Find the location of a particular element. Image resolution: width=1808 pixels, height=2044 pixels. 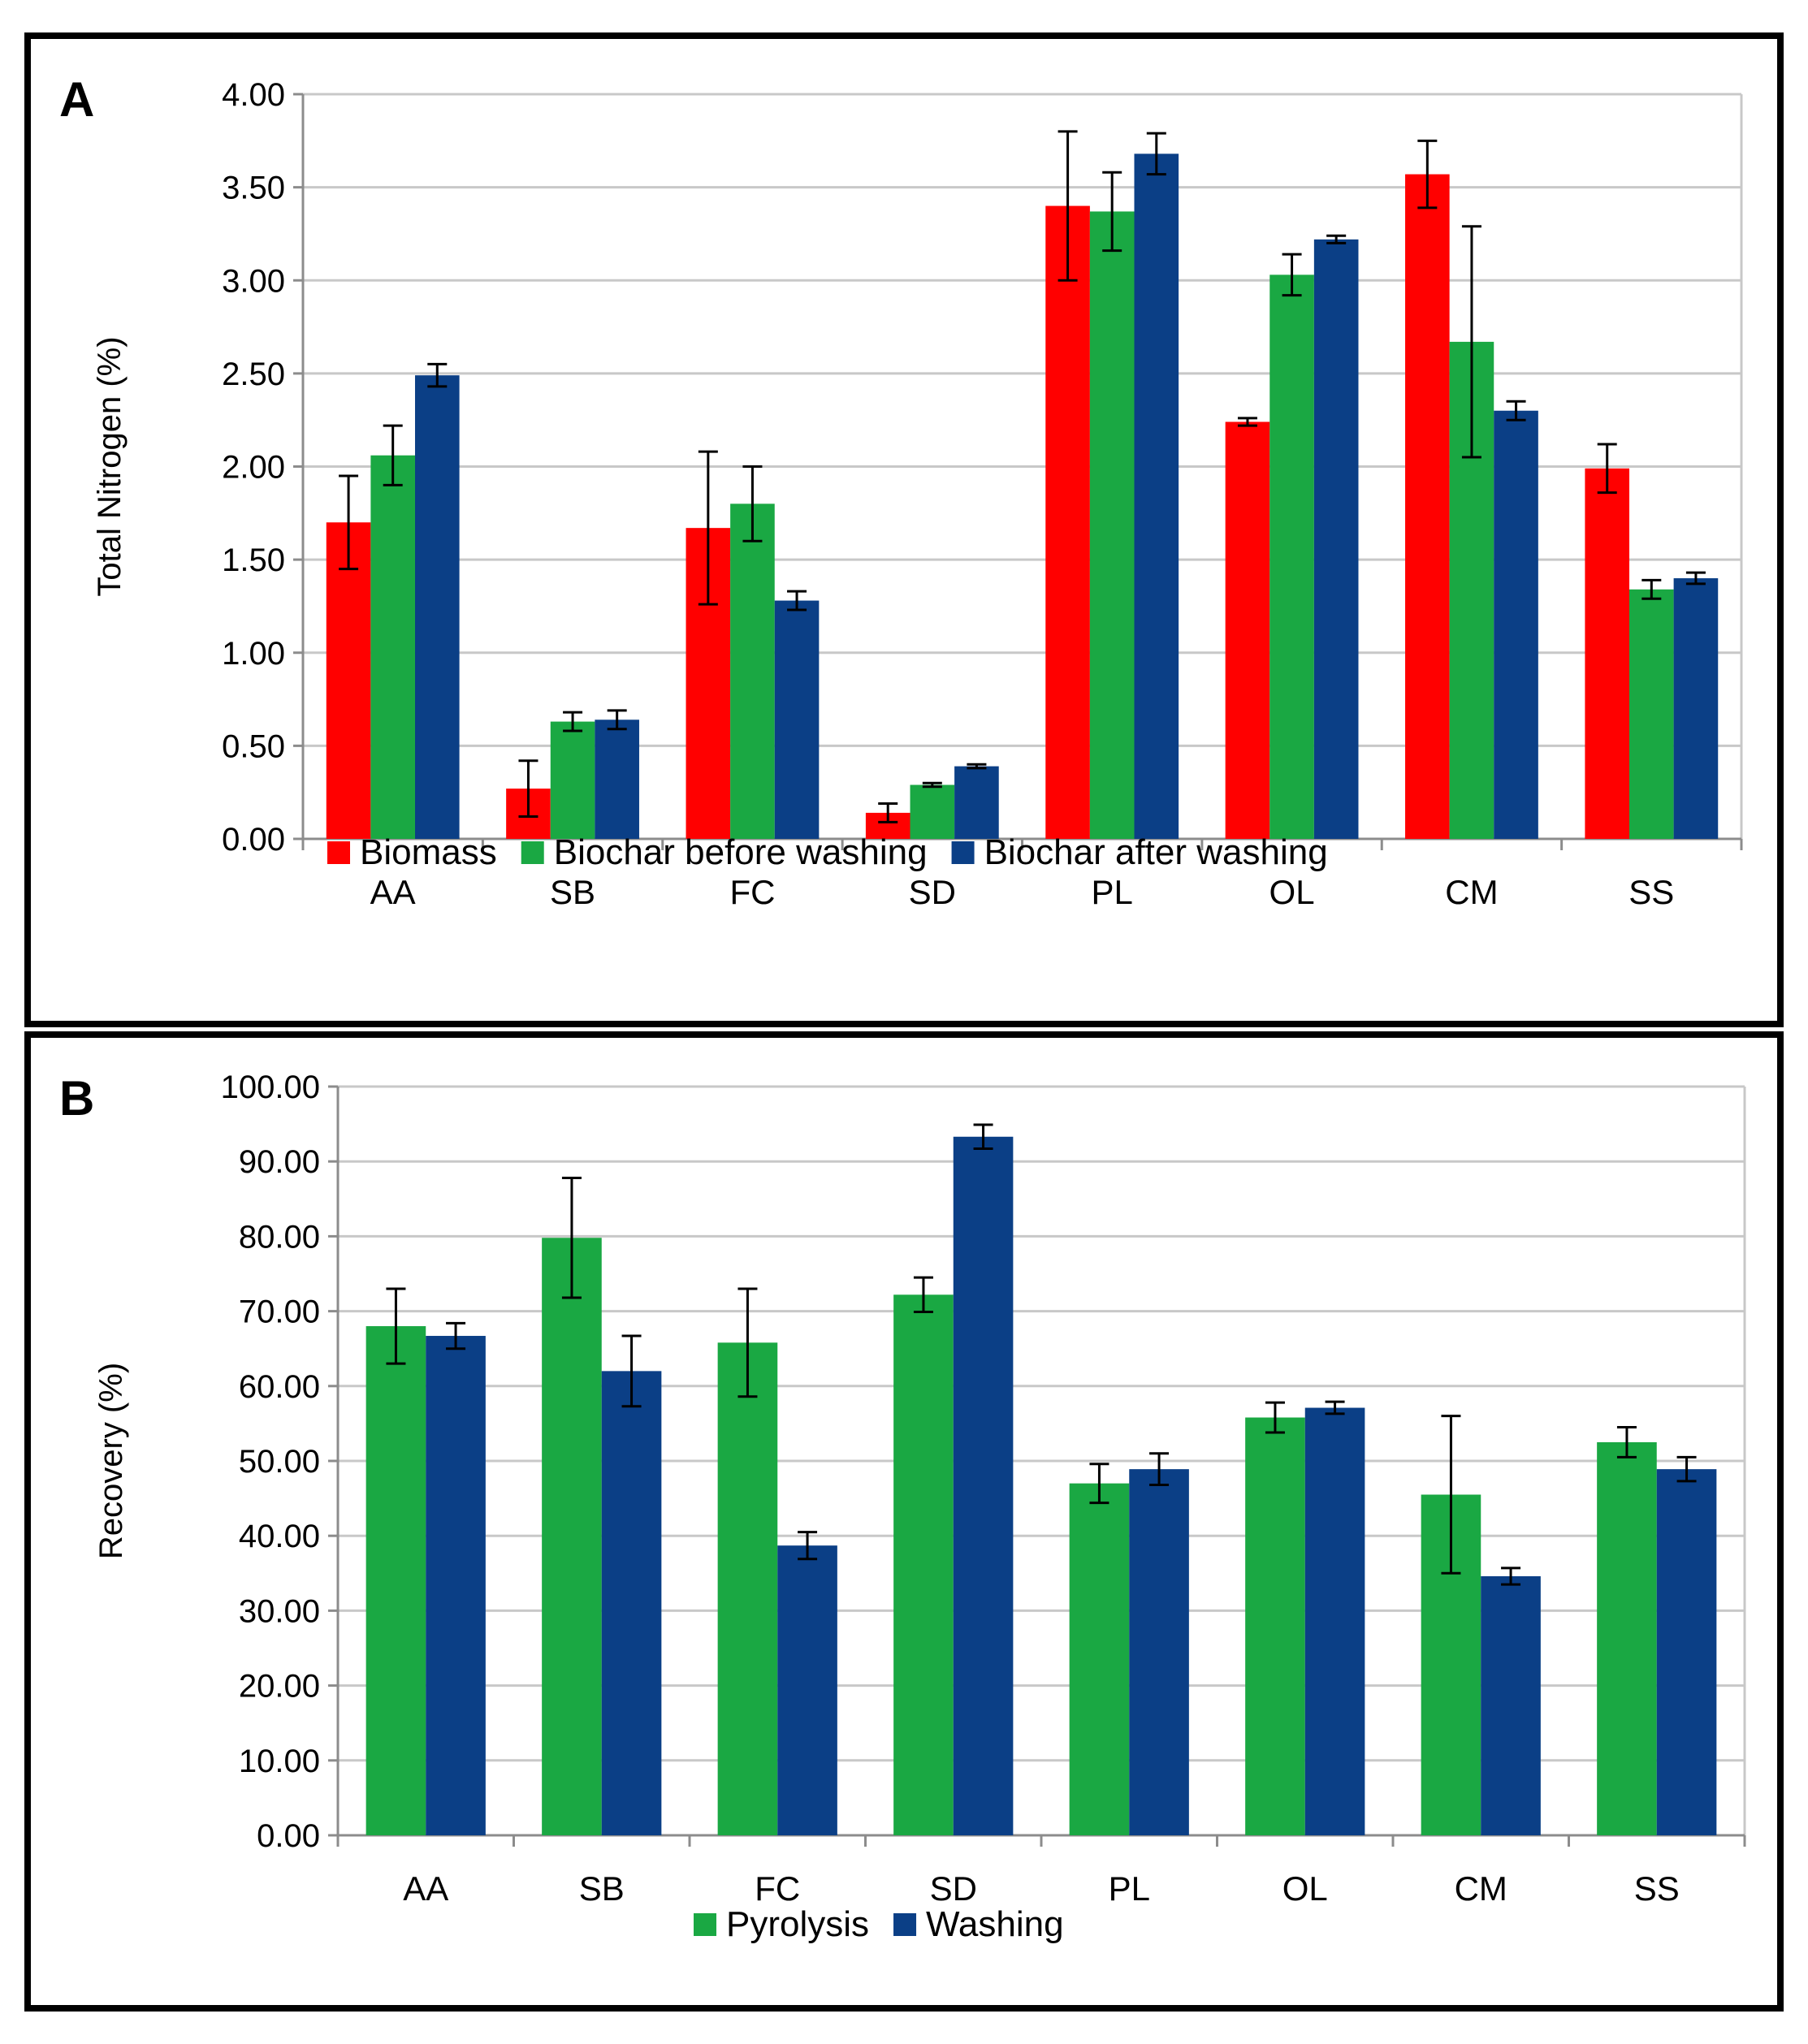

c0-bar-biochar-after-washing-sd is located at coordinates (976, 802).